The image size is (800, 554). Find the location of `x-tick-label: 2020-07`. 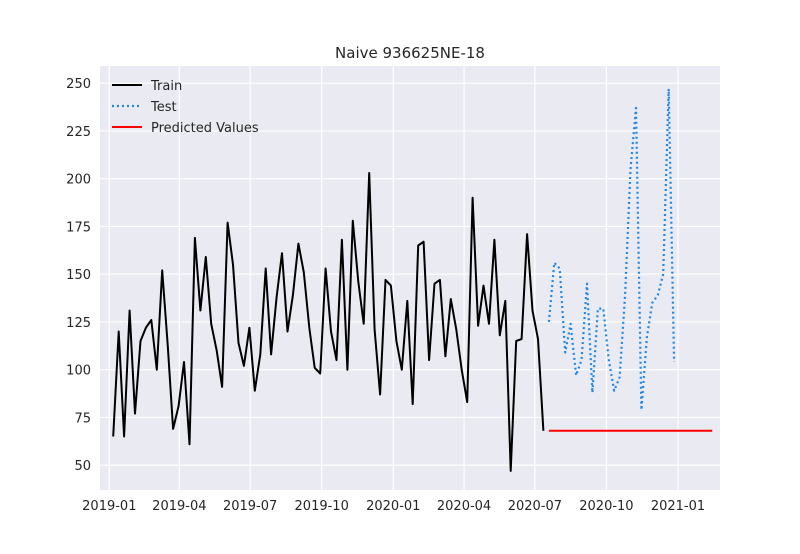

x-tick-label: 2020-07 is located at coordinates (535, 506).